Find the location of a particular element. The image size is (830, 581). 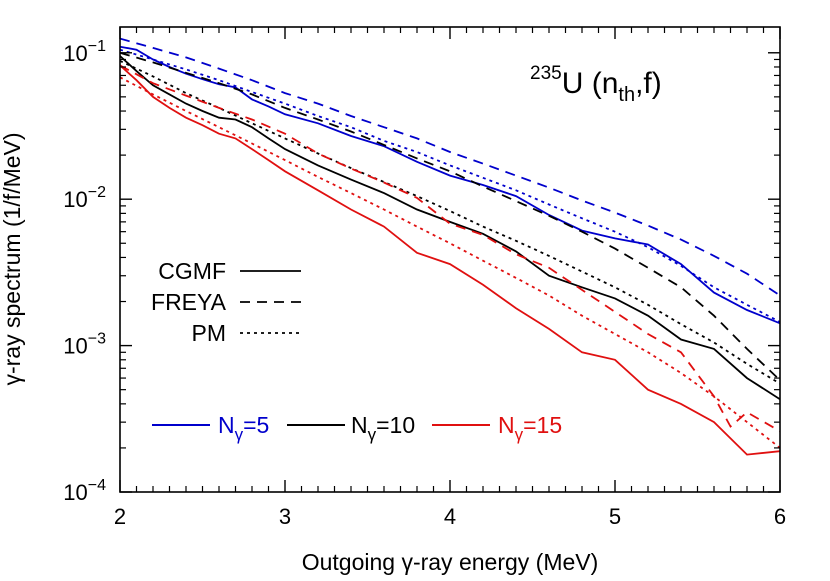

y-tick-label: 10⁻¹ is located at coordinates (84, 52).